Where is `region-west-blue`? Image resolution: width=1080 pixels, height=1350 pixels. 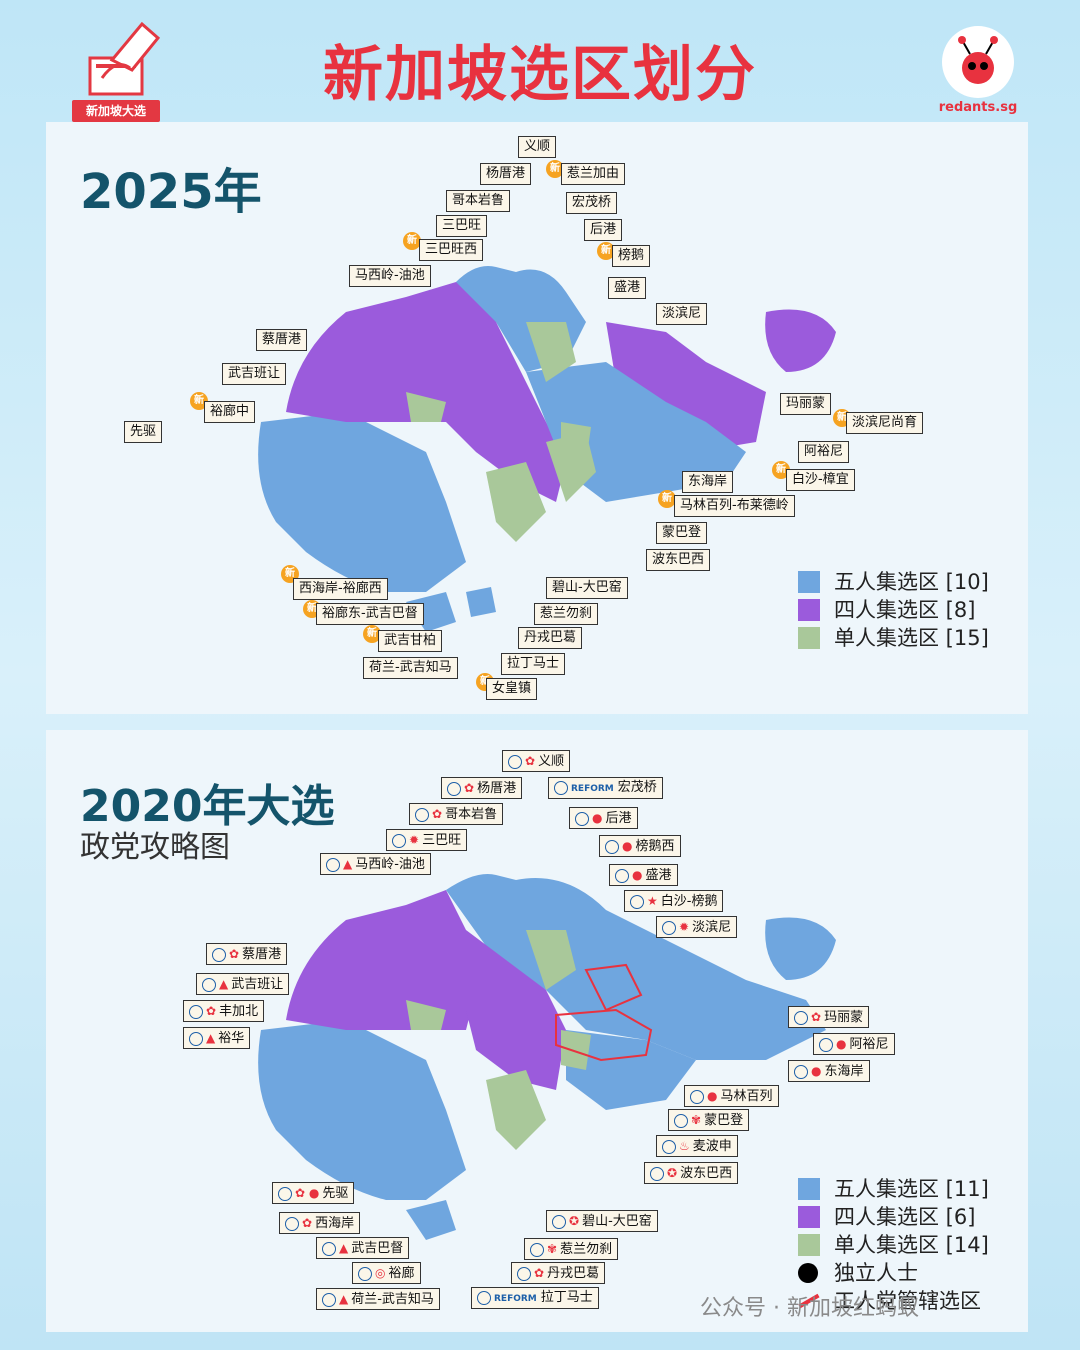
region-west-blue is located at coordinates (362, 502).